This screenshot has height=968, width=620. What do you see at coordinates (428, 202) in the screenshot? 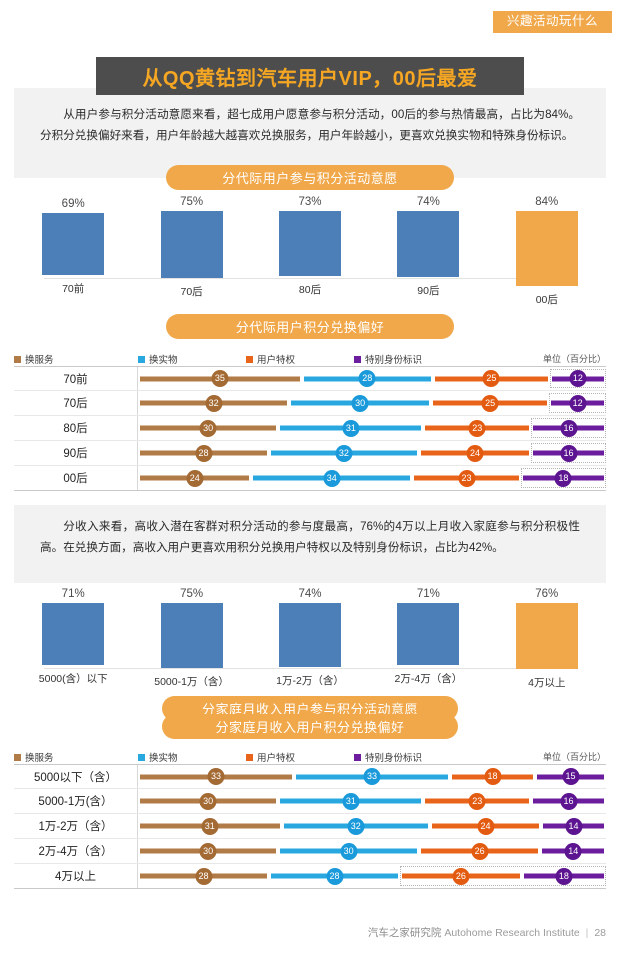
I see `bar-value-label: 74%` at bounding box center [428, 202].